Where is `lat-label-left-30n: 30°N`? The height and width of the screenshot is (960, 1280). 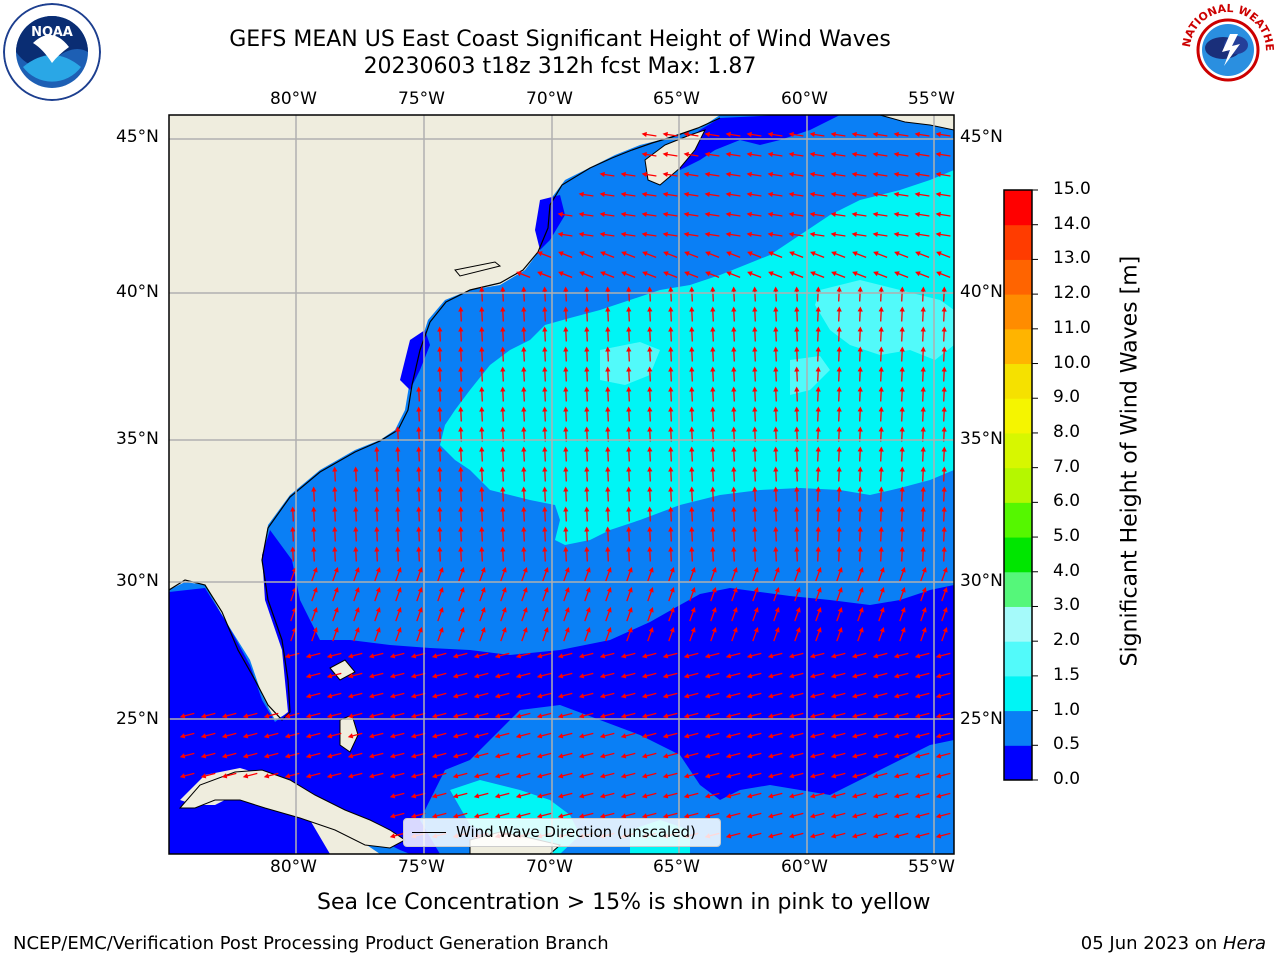 lat-label-left-30n: 30°N is located at coordinates (137, 581).